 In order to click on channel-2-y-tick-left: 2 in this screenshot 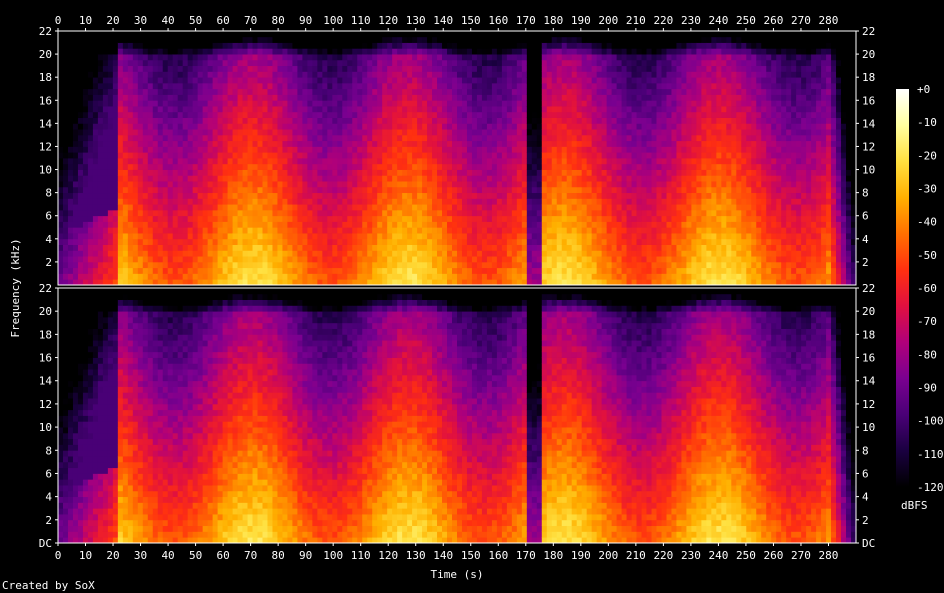, I will do `click(48, 520)`.